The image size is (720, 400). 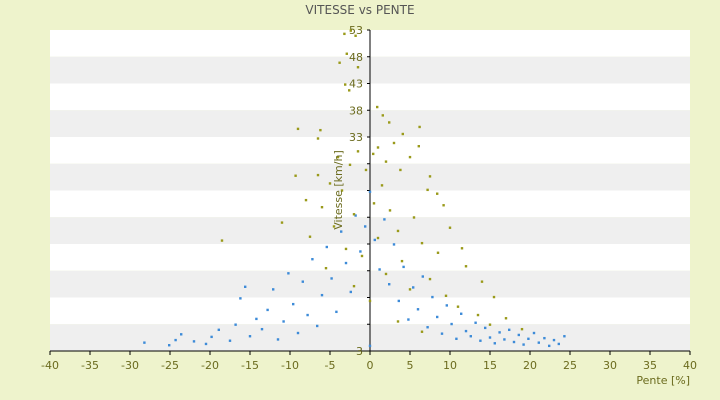 I want to click on x-tick-label: 40, so click(x=690, y=365).